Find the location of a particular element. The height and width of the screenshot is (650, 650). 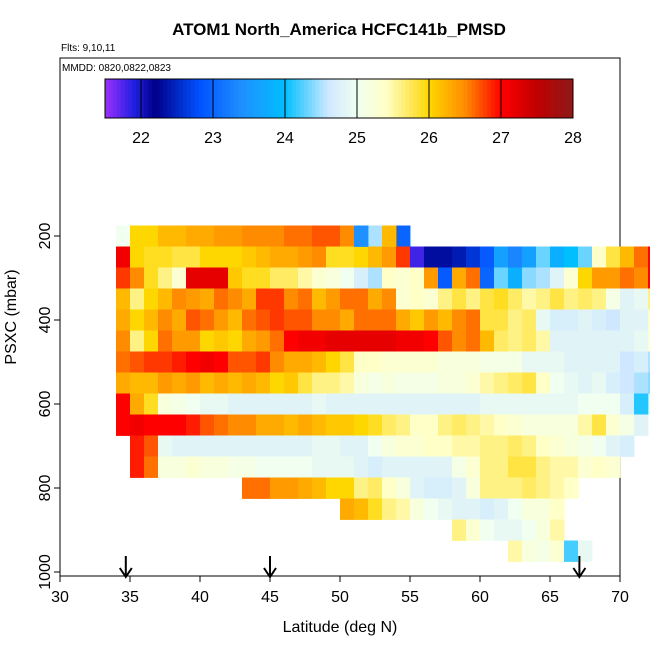

colorbar-tick-label: 25 is located at coordinates (357, 138).